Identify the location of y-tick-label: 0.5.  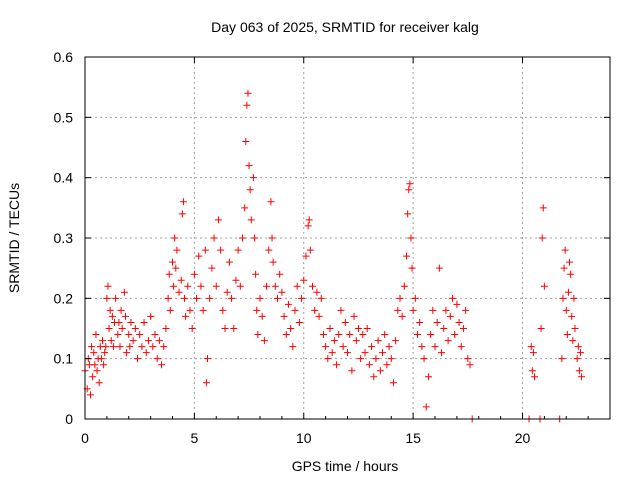
(64, 117).